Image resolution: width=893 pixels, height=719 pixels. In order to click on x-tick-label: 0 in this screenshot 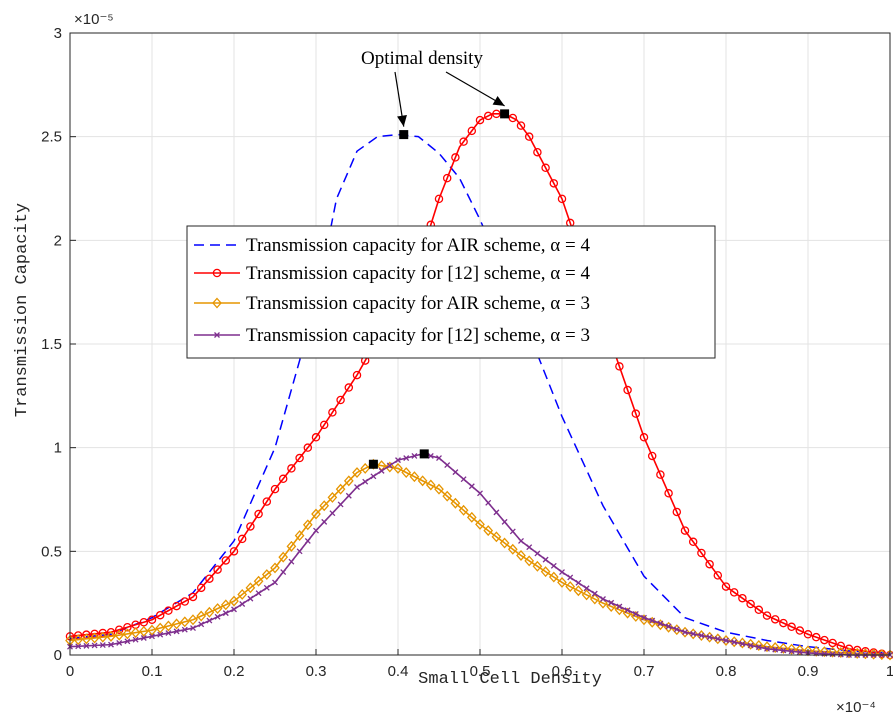, I will do `click(70, 671)`.